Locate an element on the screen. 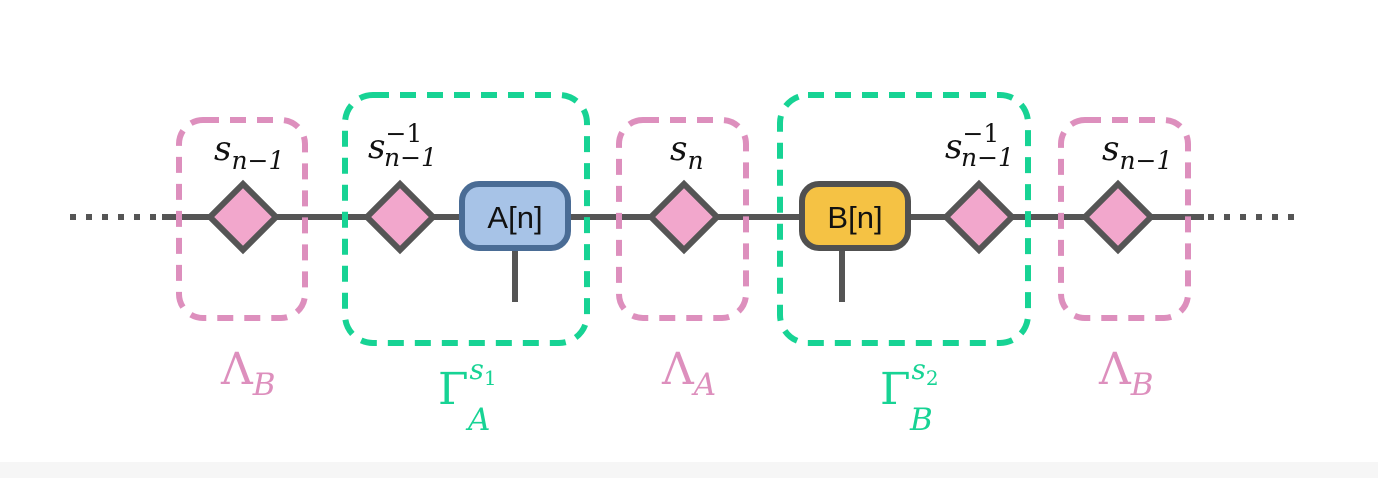 The image size is (1378, 478). symbol-label-2-sub: n−1 is located at coordinates (410, 157).